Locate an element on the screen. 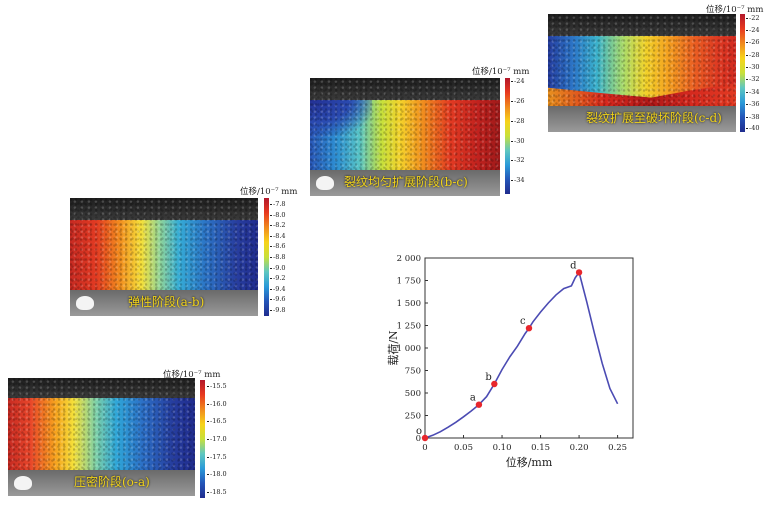  y-tick-label: 2 000 is located at coordinates (409, 259).